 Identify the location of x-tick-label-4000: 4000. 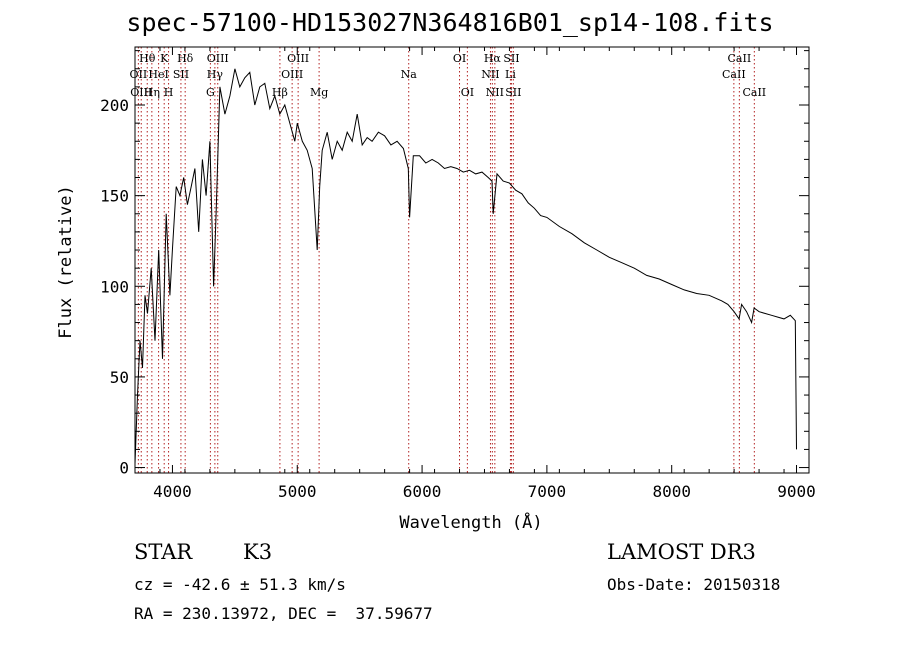
(172, 491).